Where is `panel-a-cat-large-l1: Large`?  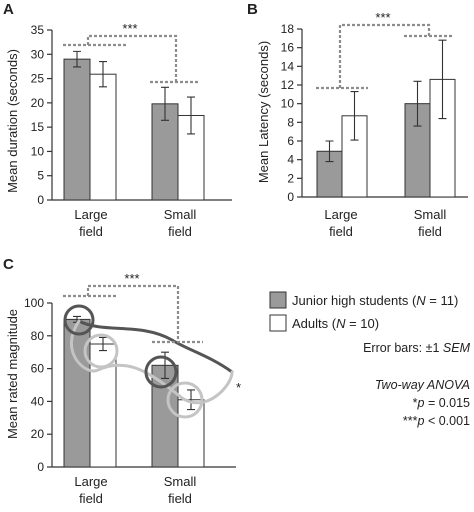
panel-a-cat-large-l1: Large is located at coordinates (90, 214).